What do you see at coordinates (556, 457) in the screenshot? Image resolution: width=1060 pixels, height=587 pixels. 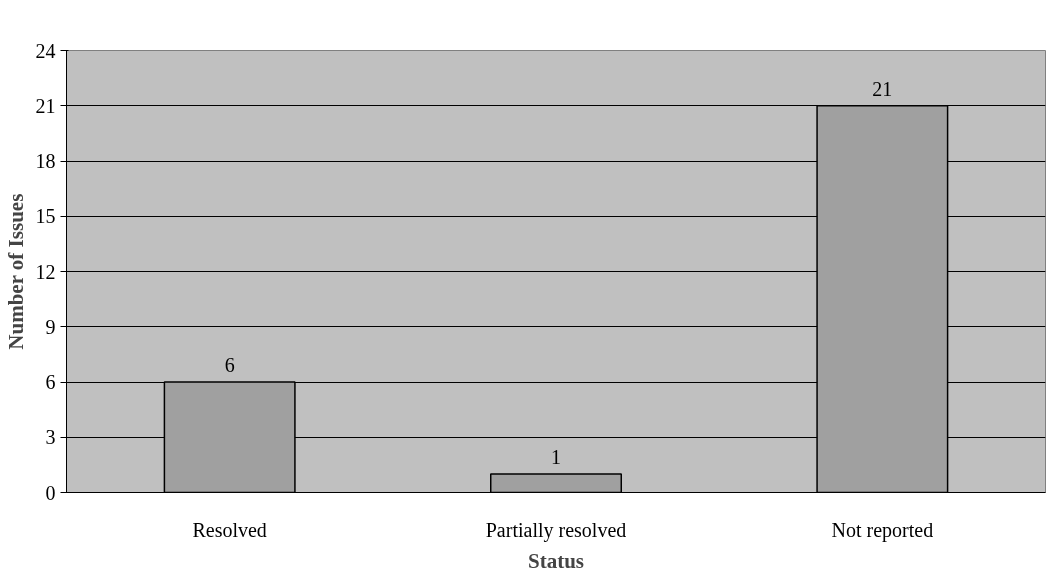 I see `data-label: 1` at bounding box center [556, 457].